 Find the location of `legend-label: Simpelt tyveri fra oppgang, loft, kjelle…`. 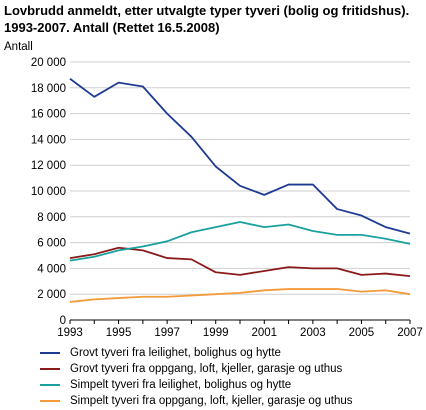

legend-label: Simpelt tyveri fra oppgang, loft, kjelle… is located at coordinates (211, 401).